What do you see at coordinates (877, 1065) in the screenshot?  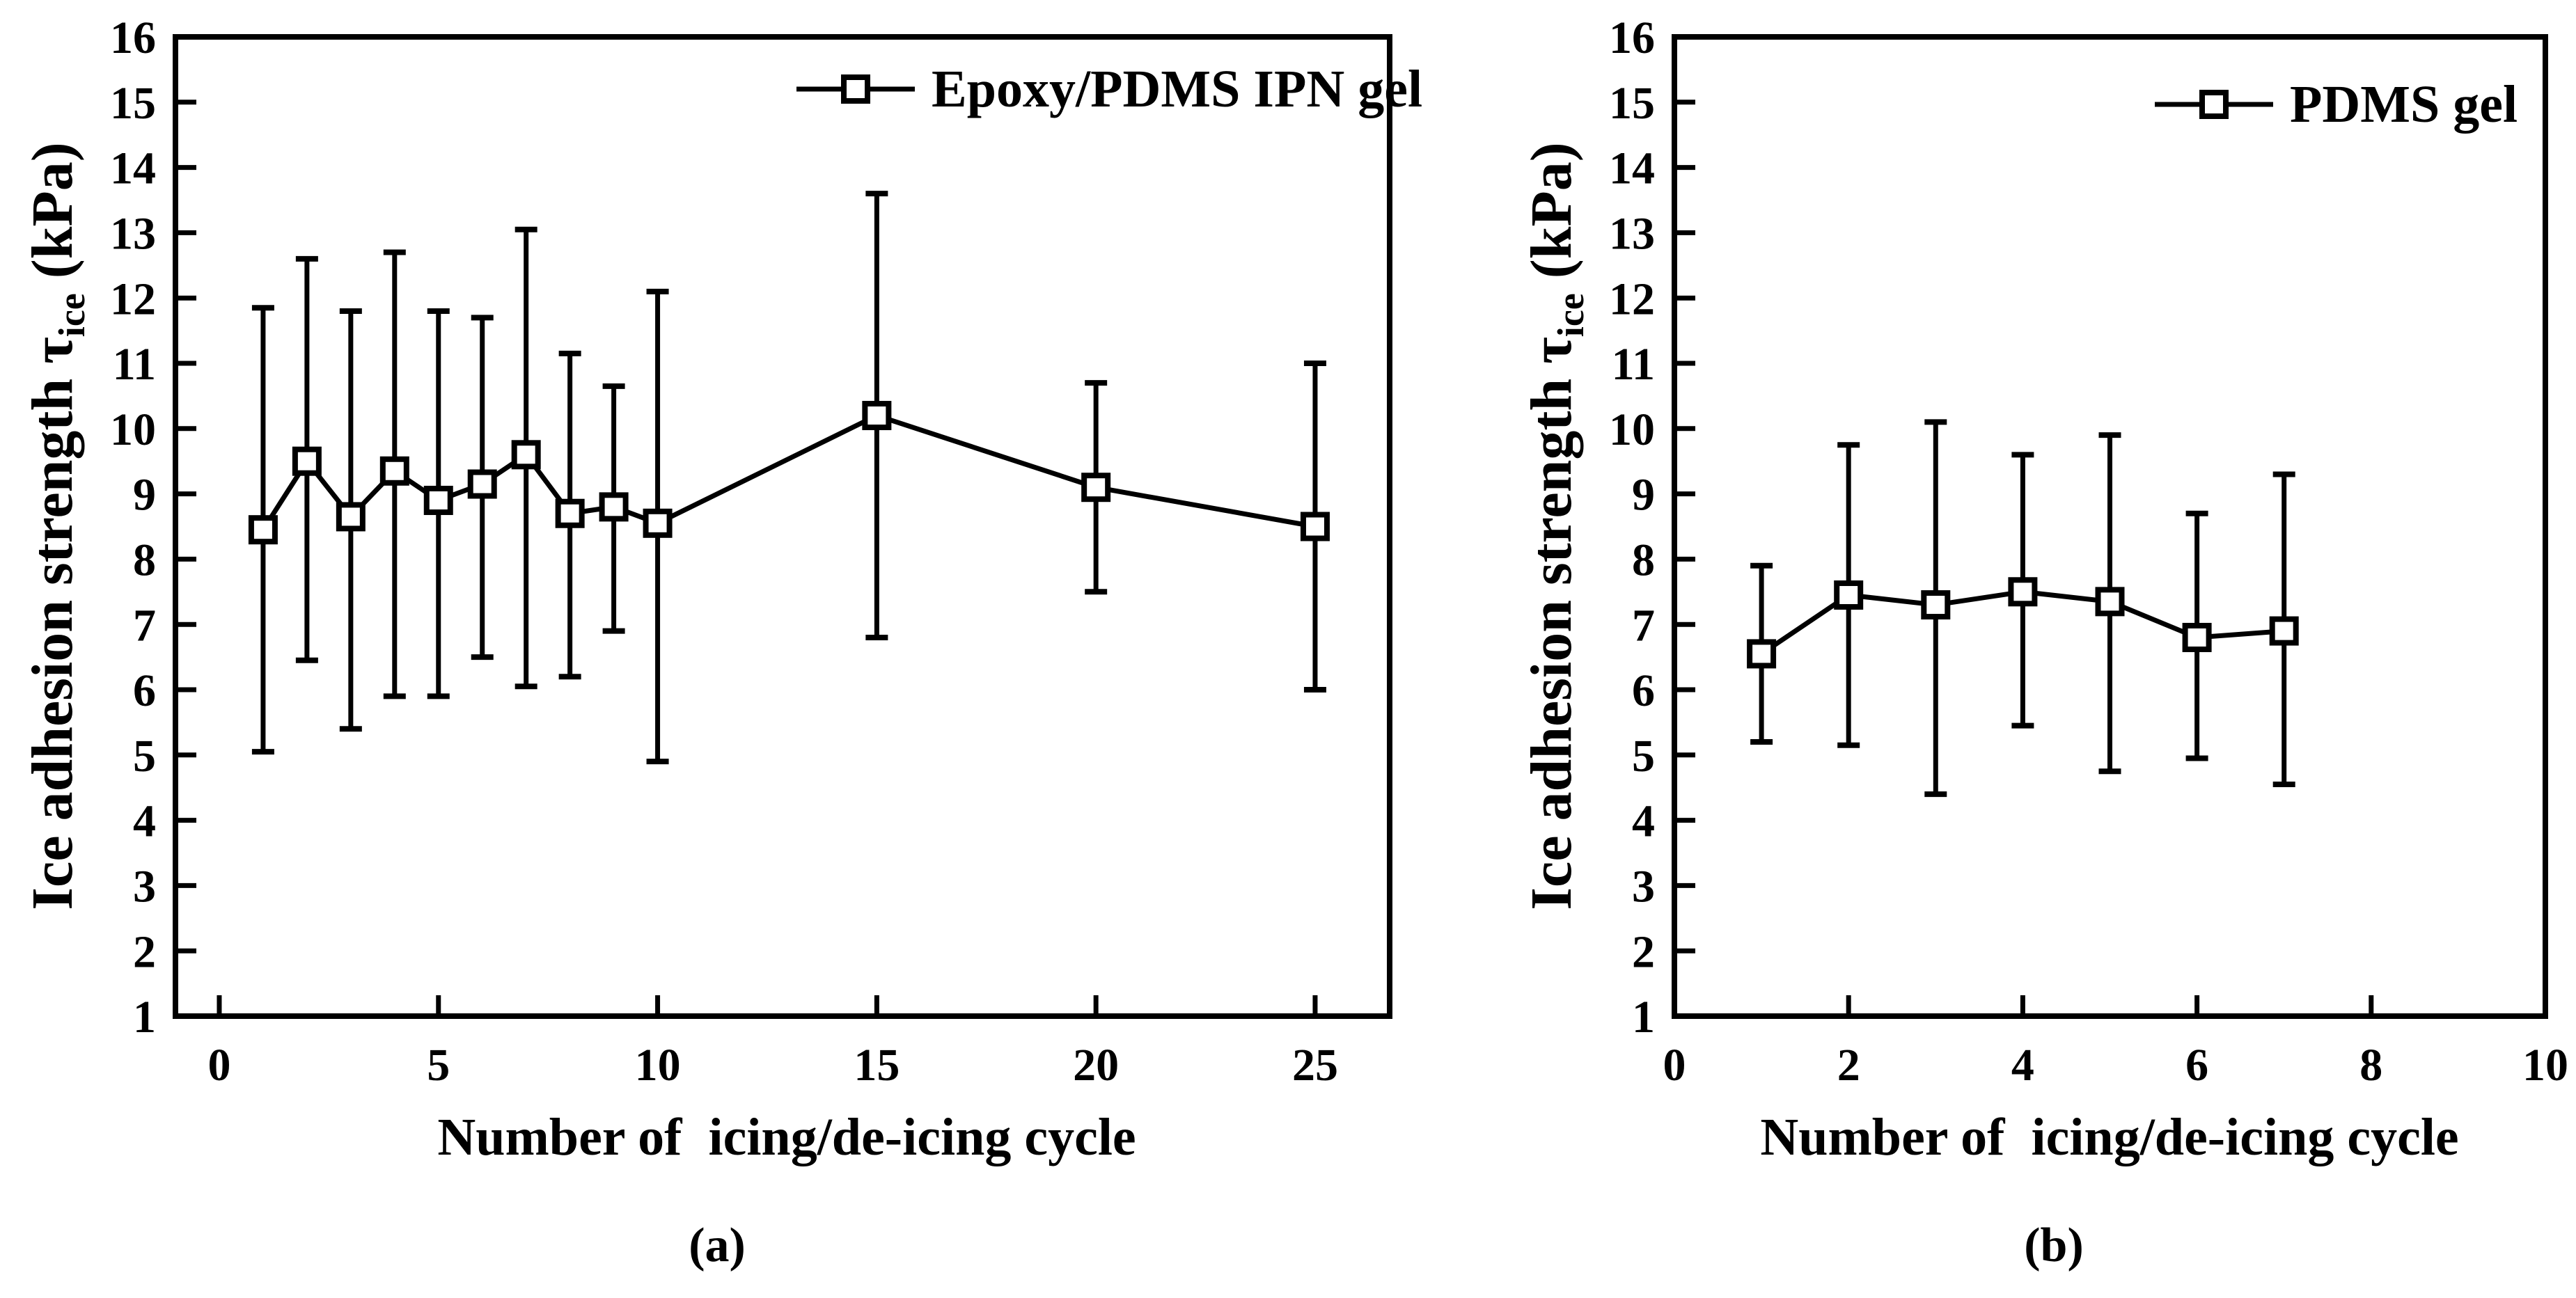 I see `x-axis-tick-label: 15` at bounding box center [877, 1065].